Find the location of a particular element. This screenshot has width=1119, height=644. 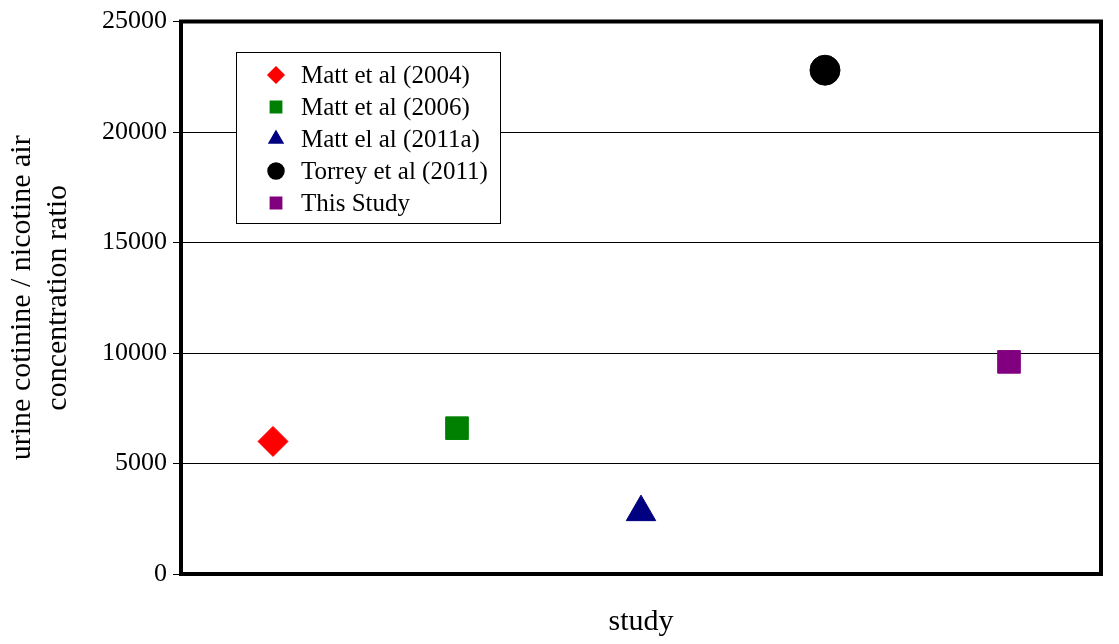

y-tick-label: 15000 is located at coordinates (134, 241).